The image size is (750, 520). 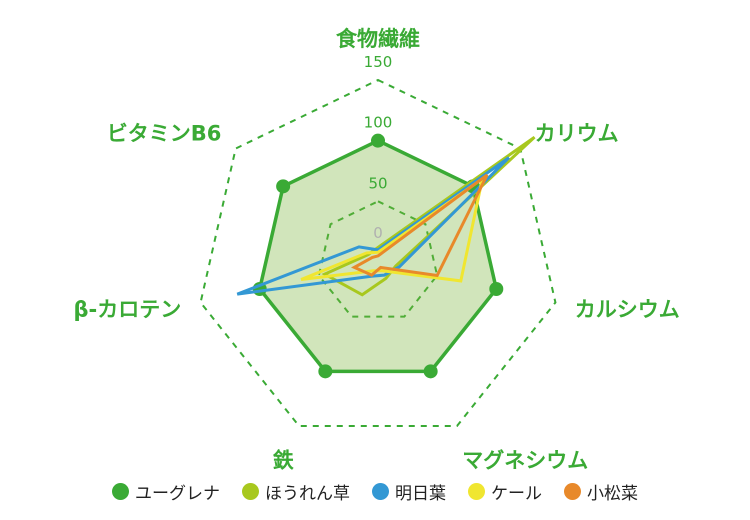 I want to click on tick-label-100: 100, so click(x=378, y=123).